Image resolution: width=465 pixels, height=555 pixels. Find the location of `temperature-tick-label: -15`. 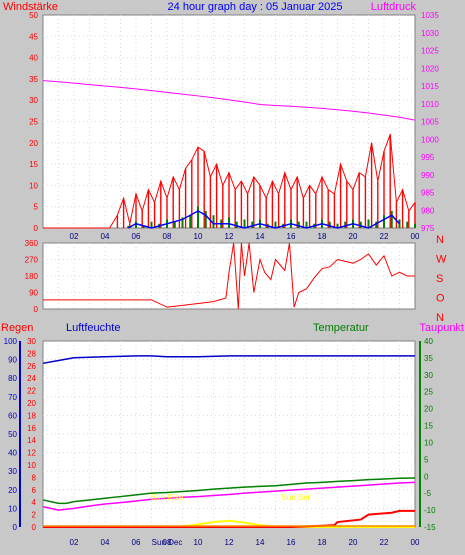

temperature-tick-label: -15 is located at coordinates (430, 527).